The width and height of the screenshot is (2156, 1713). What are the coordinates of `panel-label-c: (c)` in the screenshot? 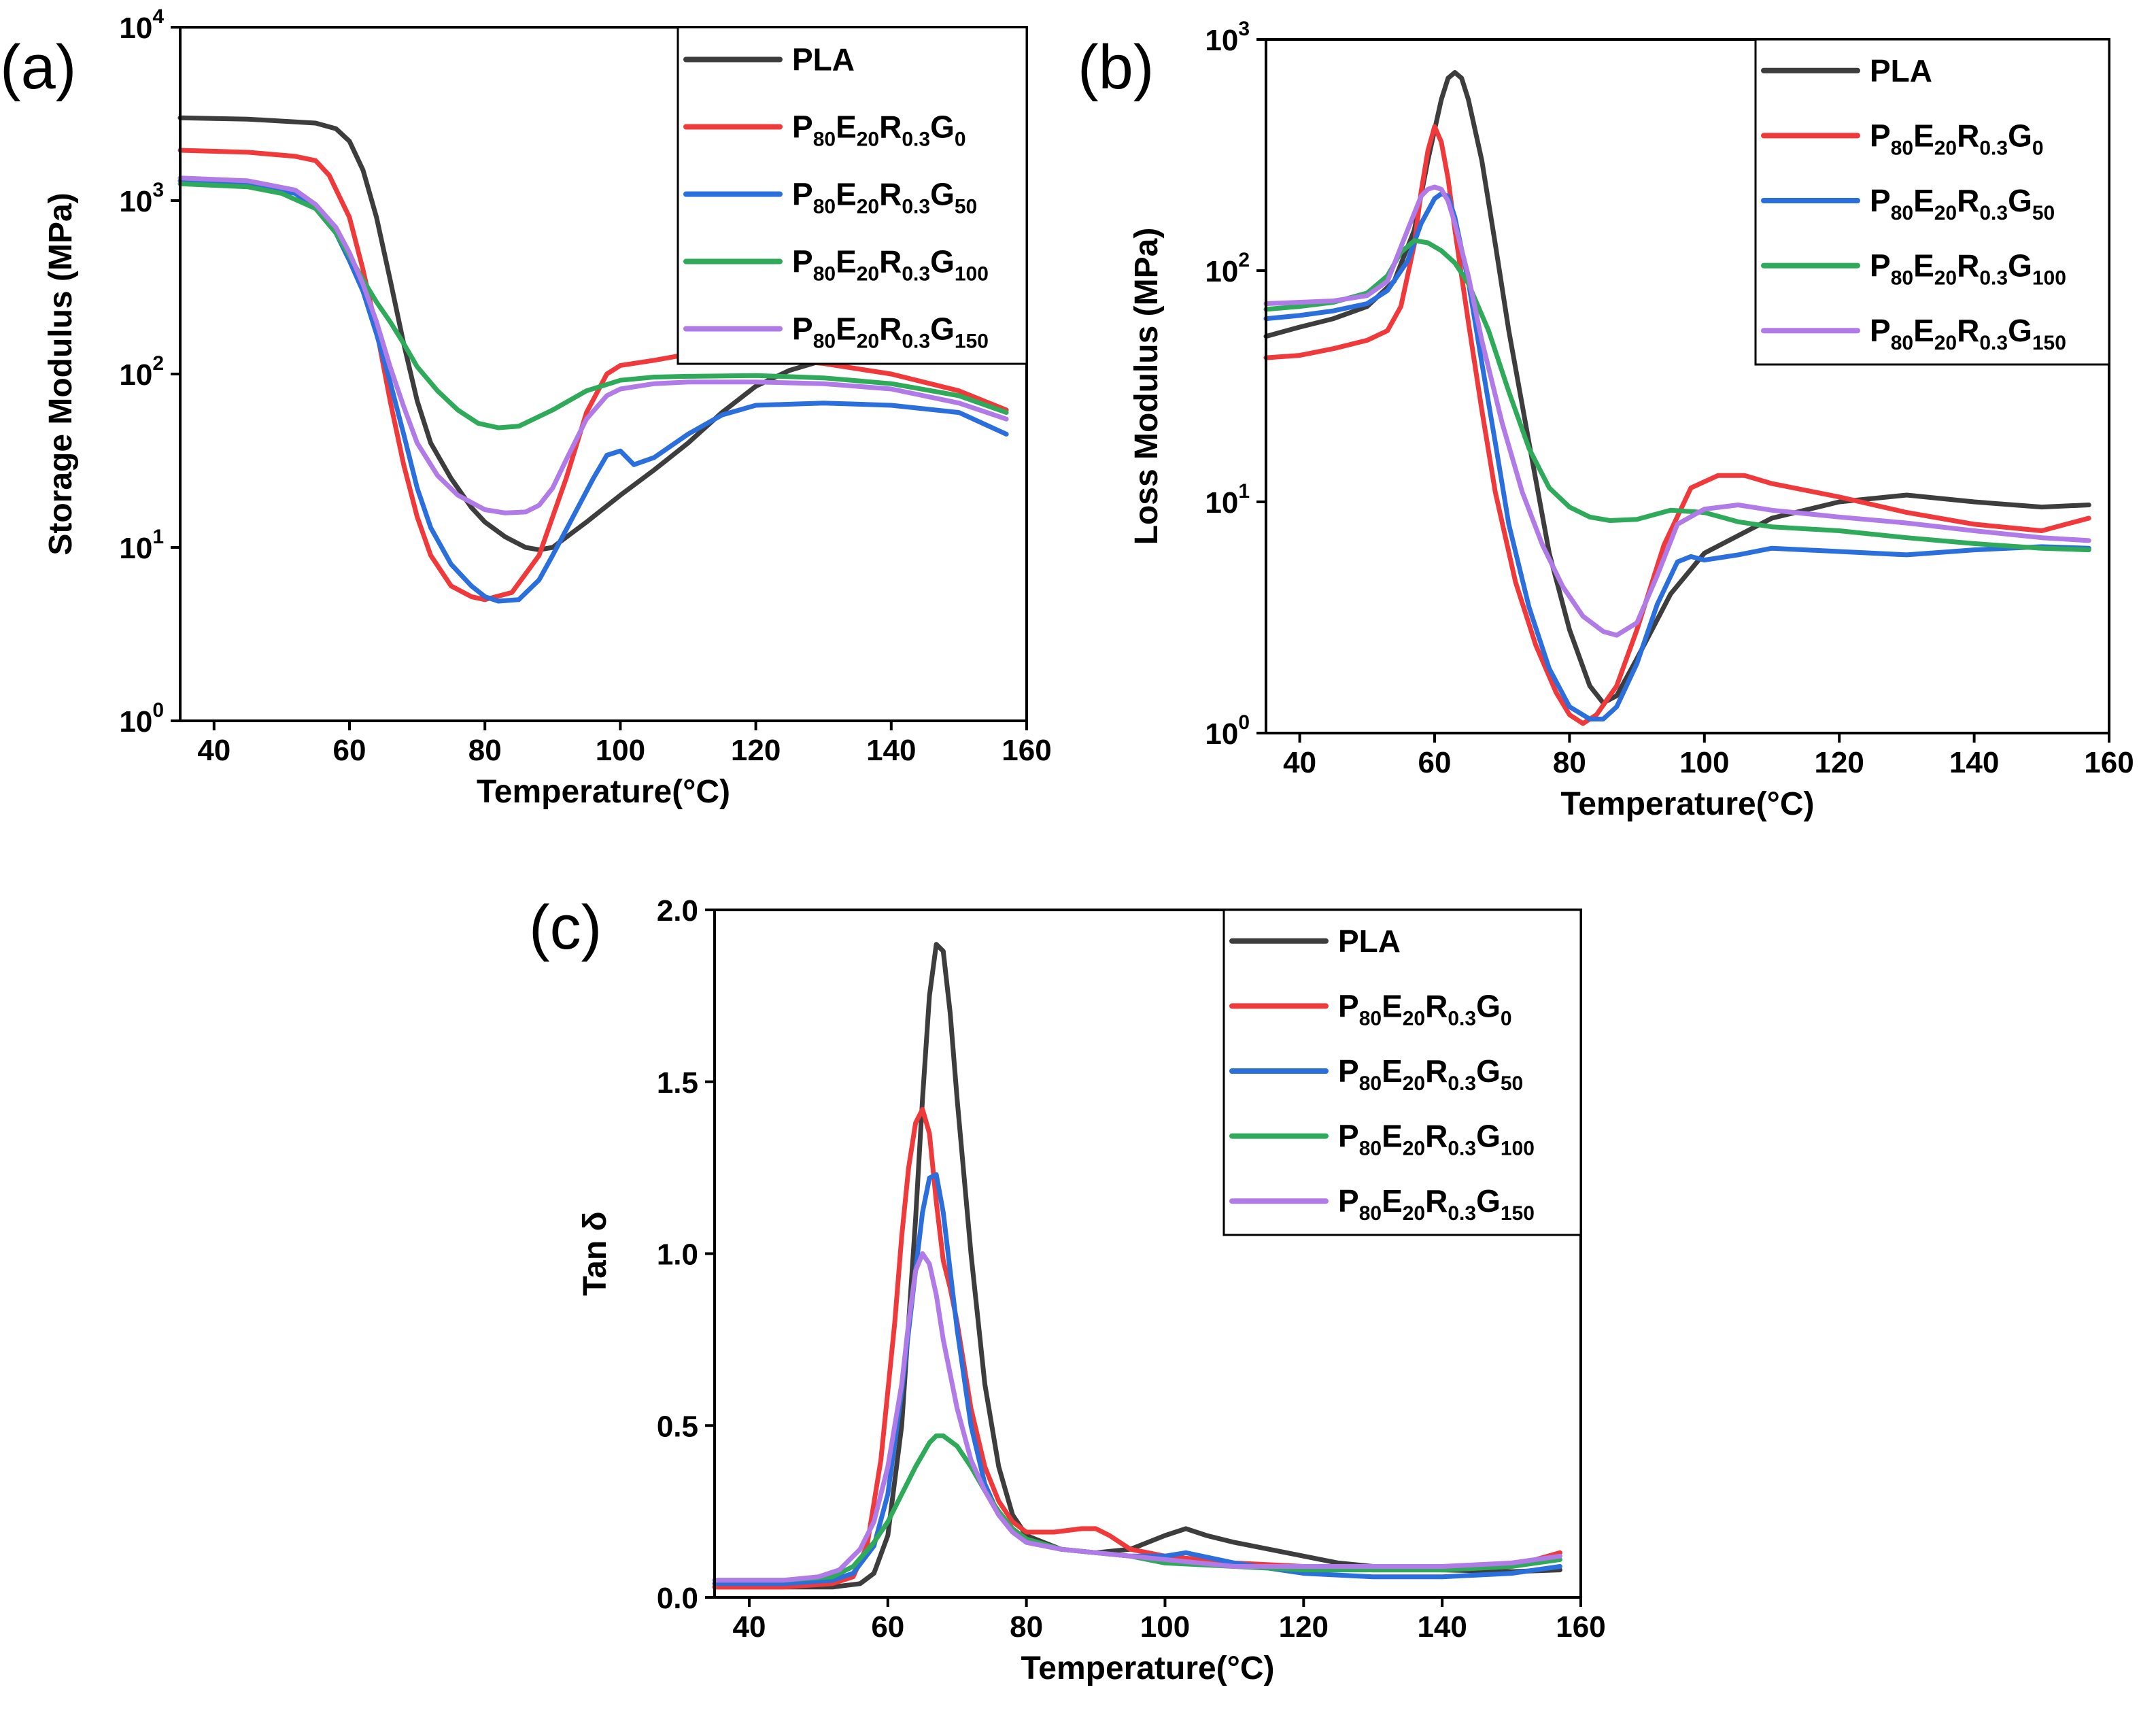 It's located at (565, 927).